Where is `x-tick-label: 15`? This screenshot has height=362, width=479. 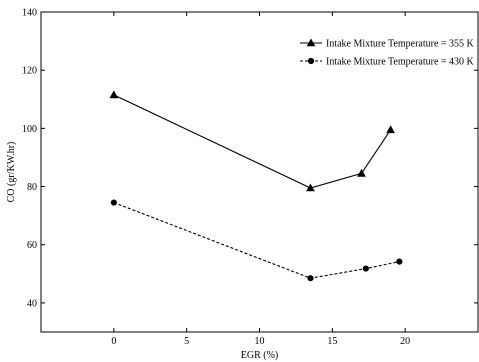 x-tick-label: 15 is located at coordinates (332, 341).